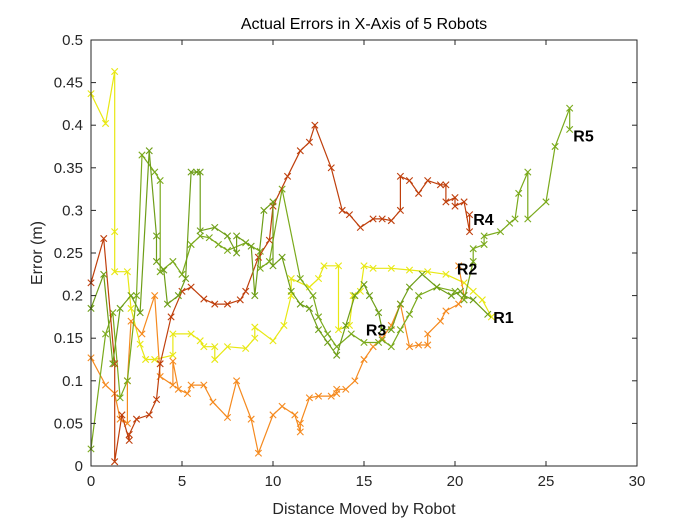  What do you see at coordinates (72, 125) in the screenshot?
I see `y-tick-label: 0.4` at bounding box center [72, 125].